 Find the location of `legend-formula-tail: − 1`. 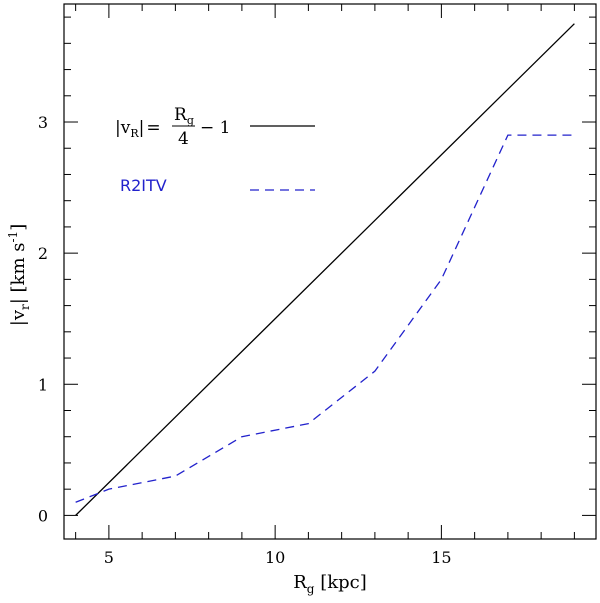

legend-formula-tail: − 1 is located at coordinates (215, 128).